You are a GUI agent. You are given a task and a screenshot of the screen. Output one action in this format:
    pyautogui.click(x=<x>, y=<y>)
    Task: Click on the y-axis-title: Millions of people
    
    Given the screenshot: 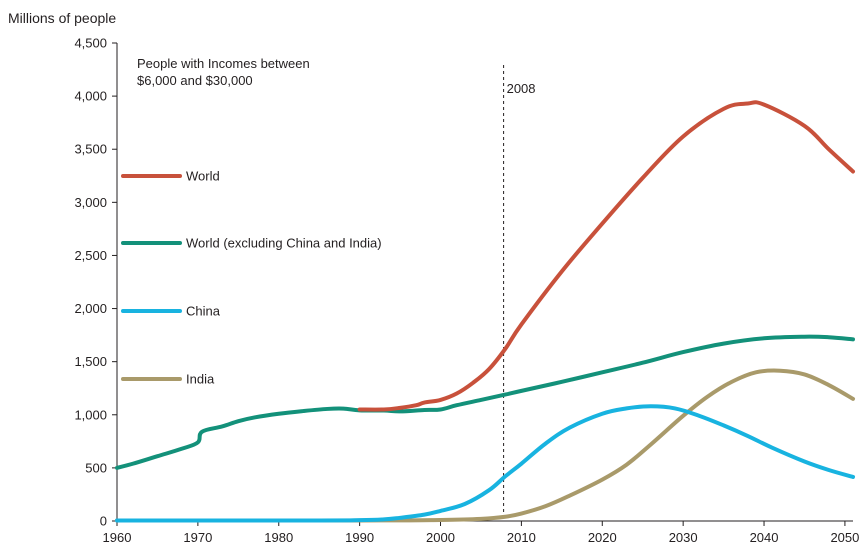 What is the action you would take?
    pyautogui.click(x=62, y=18)
    